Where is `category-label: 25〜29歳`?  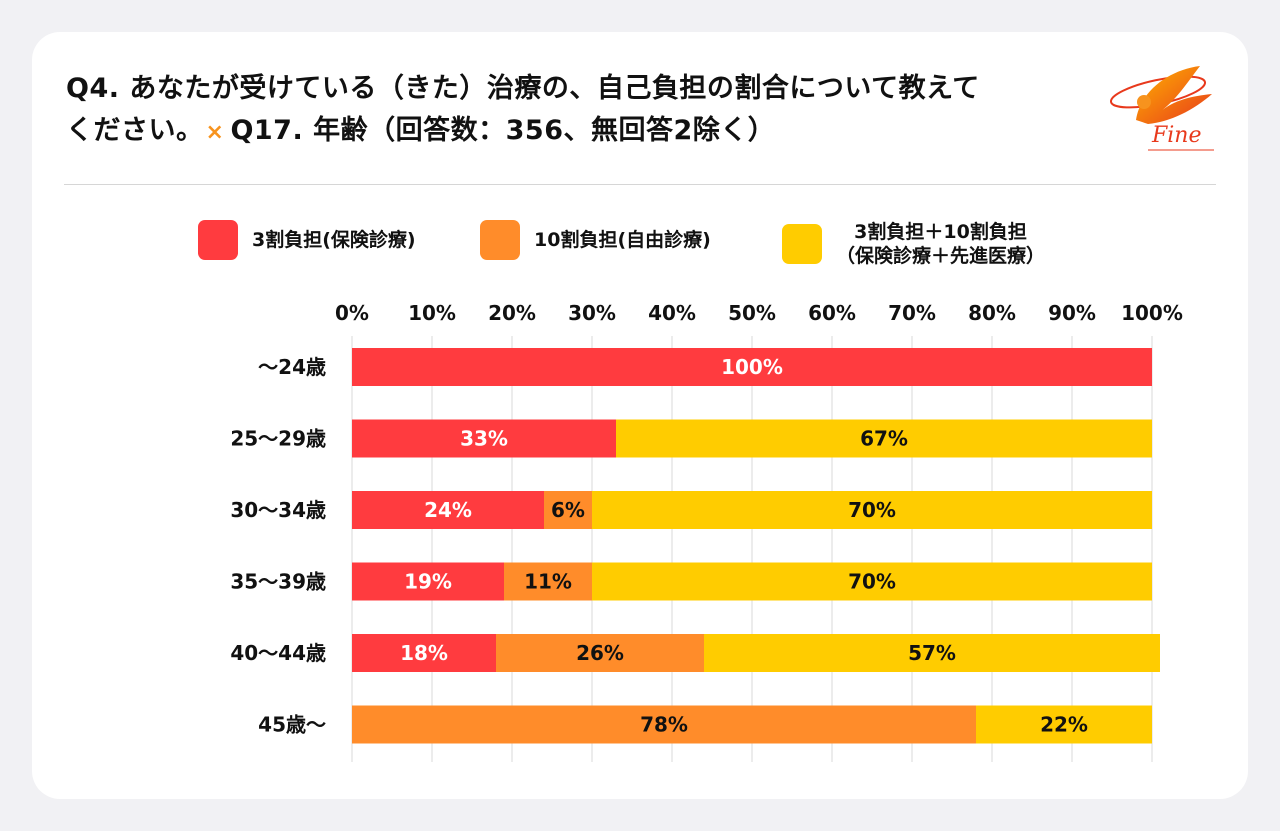 category-label: 25〜29歳 is located at coordinates (278, 439).